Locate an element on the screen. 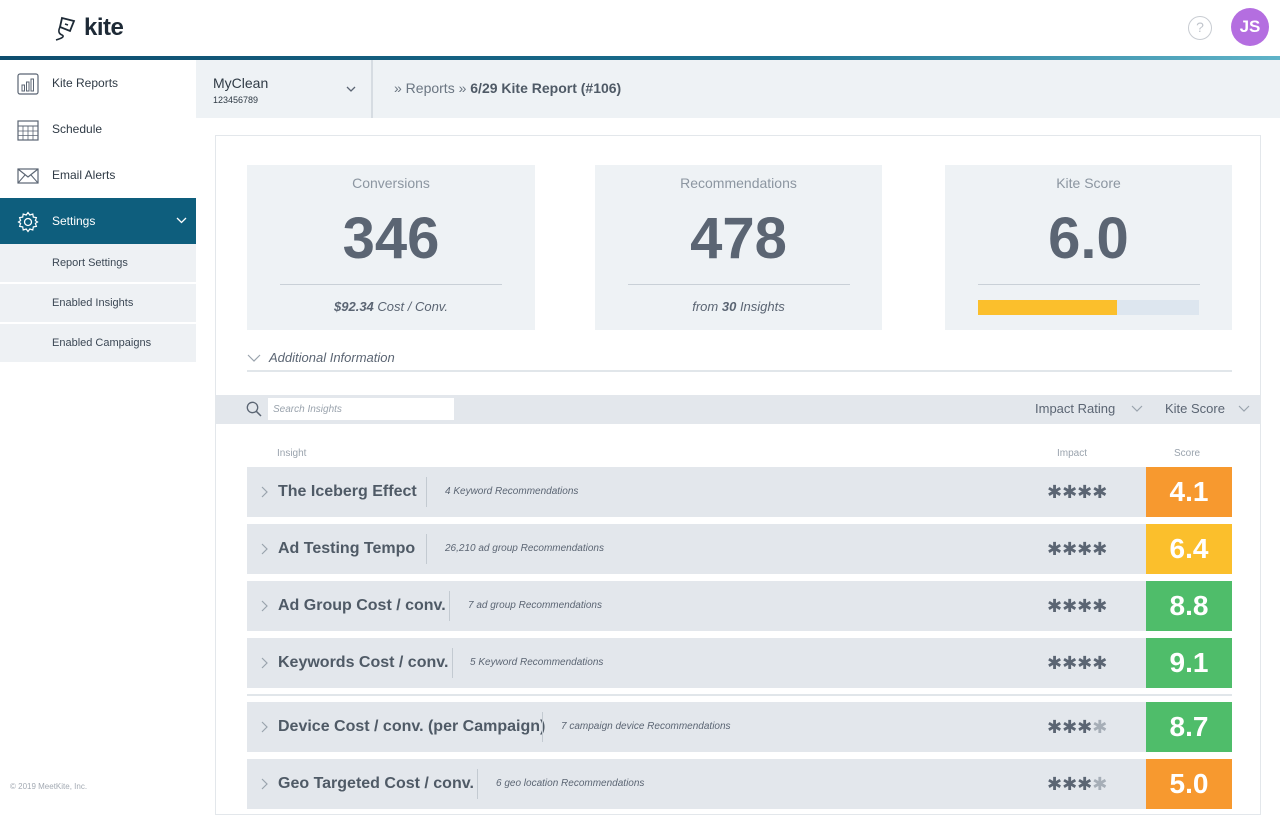  sidebar-subitem-enabled-insights: Enabled Insights is located at coordinates (98, 303).